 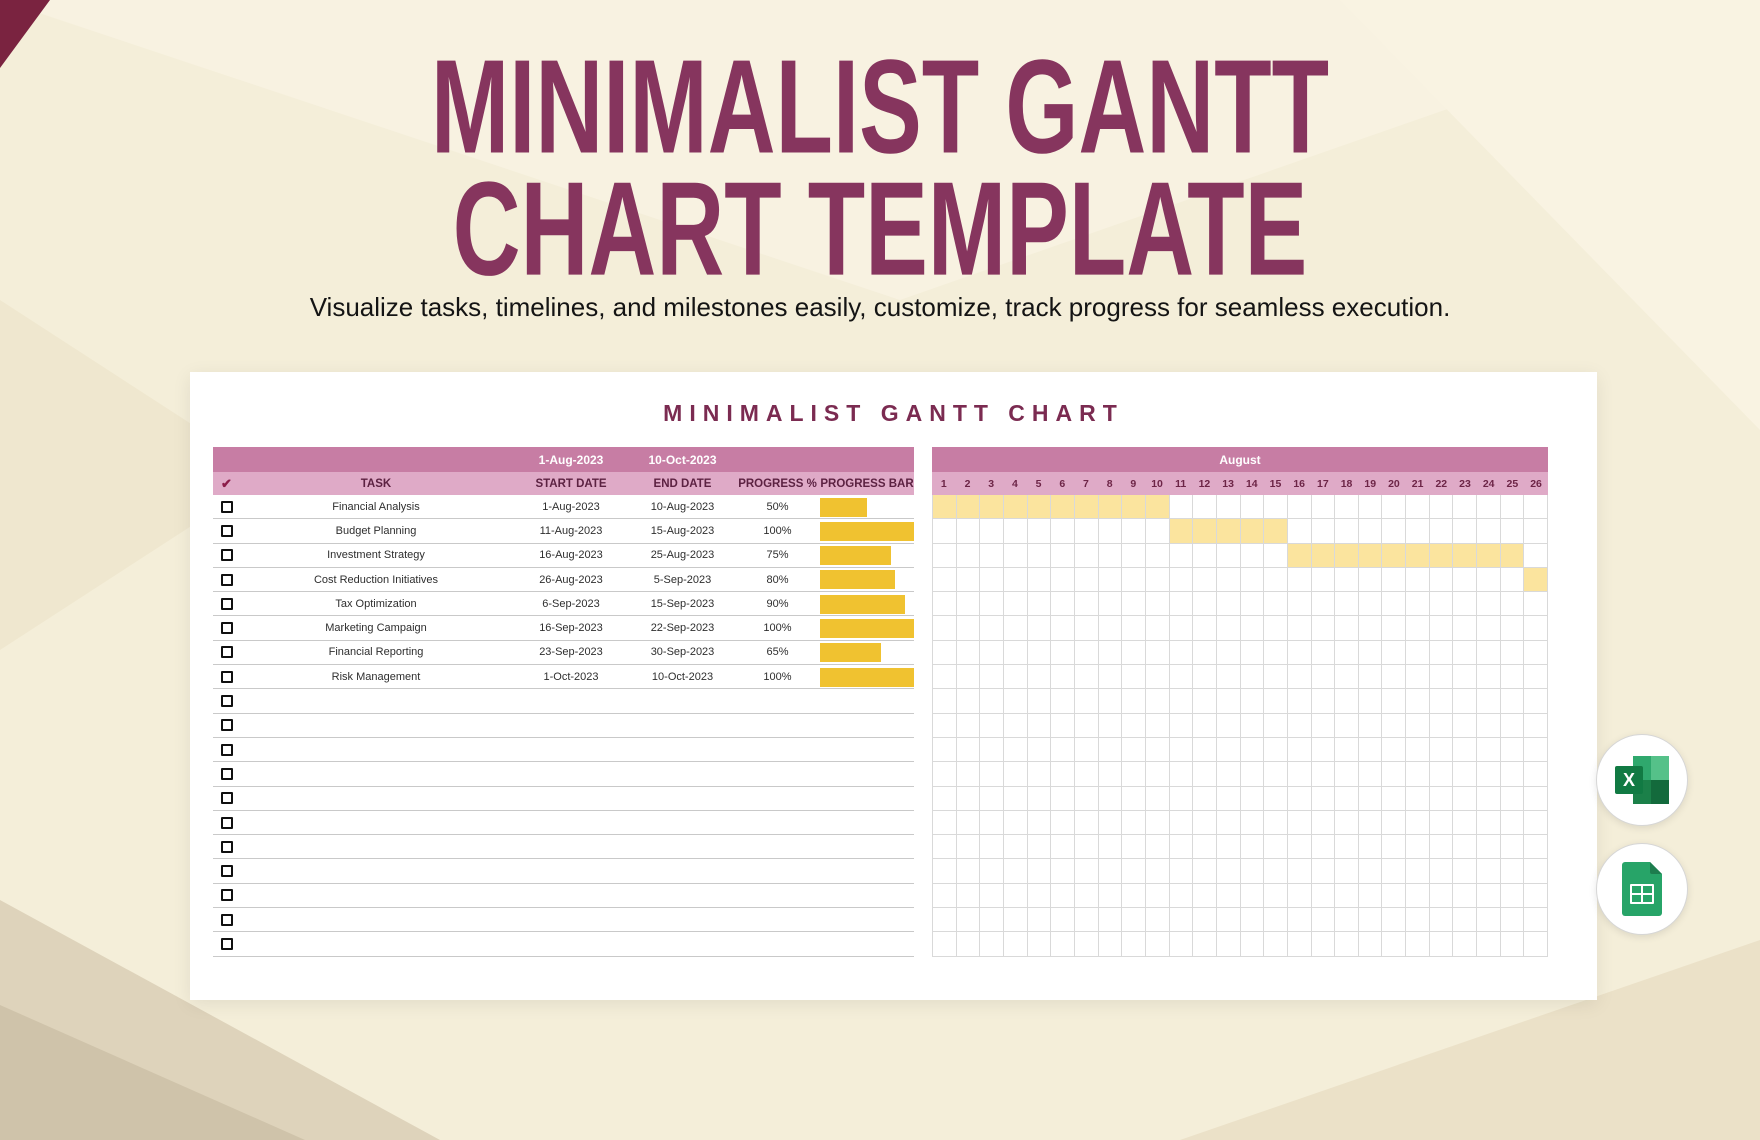 I want to click on end-date-cell, so click(x=682, y=943).